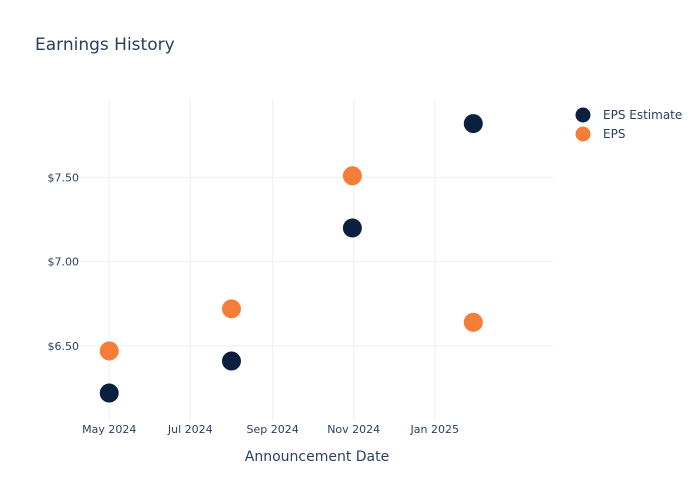  Describe the element at coordinates (434, 429) in the screenshot. I see `x-tick-label: Jan 2025` at that location.